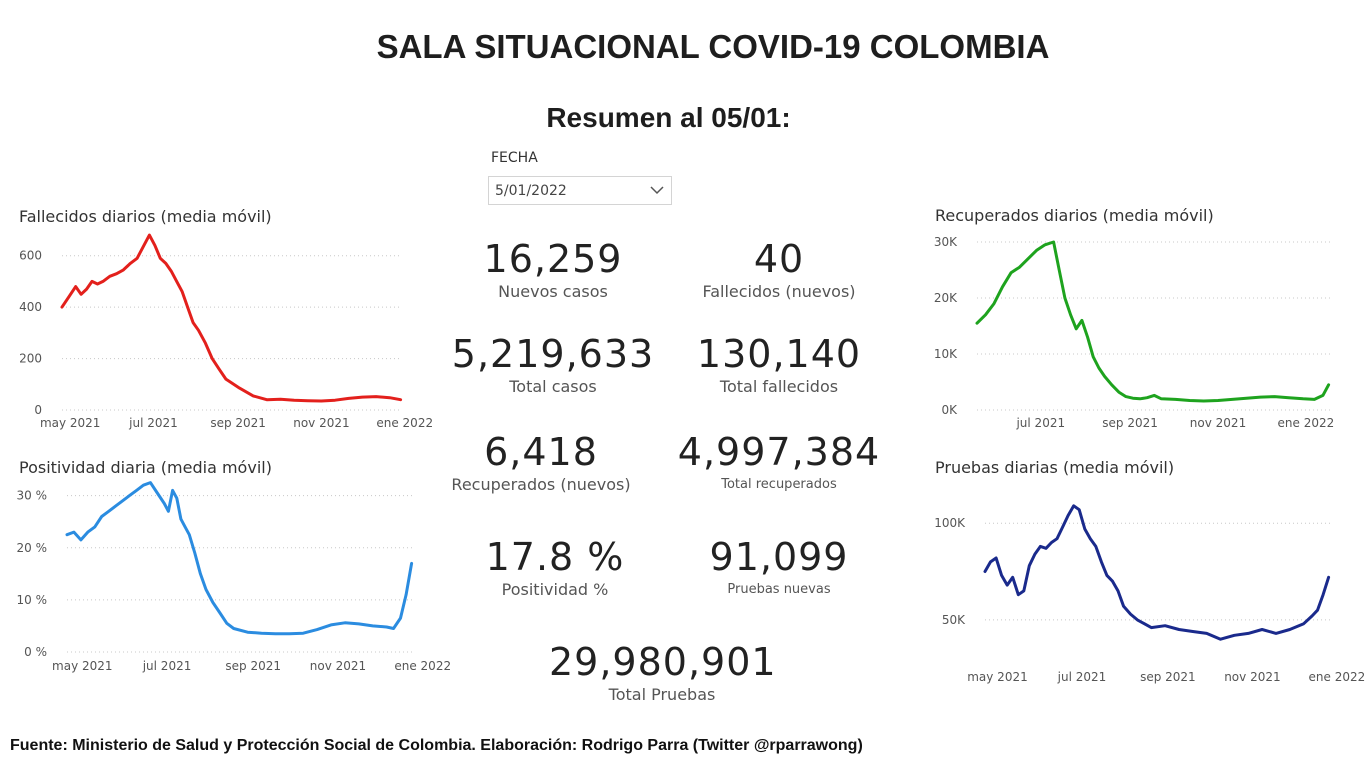 The width and height of the screenshot is (1366, 761). What do you see at coordinates (553, 259) in the screenshot?
I see `kpi-value: 16,259` at bounding box center [553, 259].